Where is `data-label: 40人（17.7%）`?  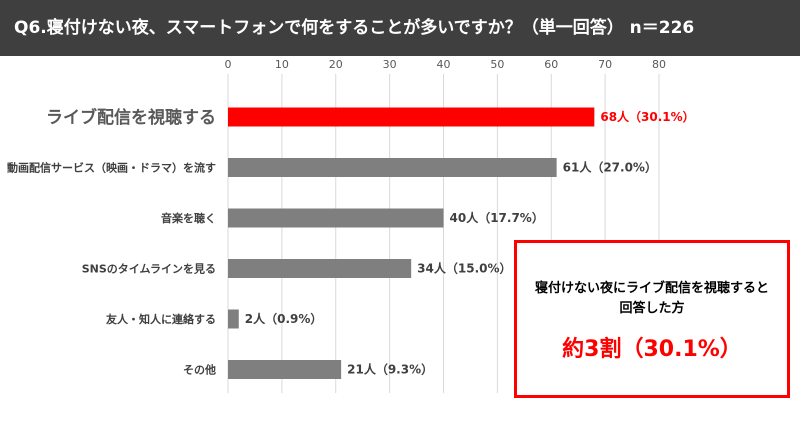
data-label: 40人（17.7%） is located at coordinates (497, 217).